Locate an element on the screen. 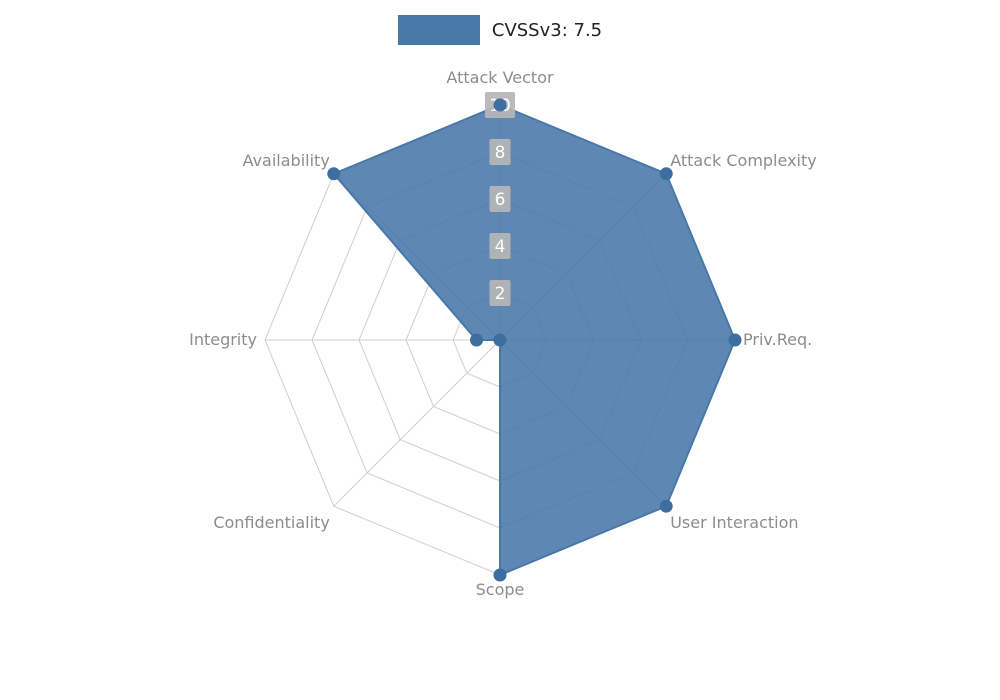 This screenshot has height=700, width=1000. tick-label: 2 is located at coordinates (500, 294).